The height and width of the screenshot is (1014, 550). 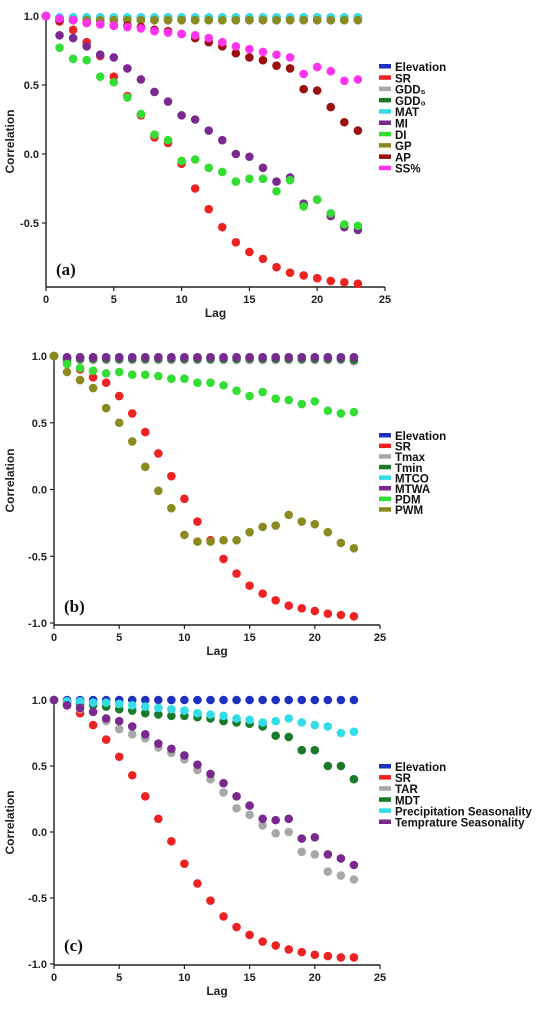 What do you see at coordinates (401, 125) in the screenshot?
I see `legend-label: MI` at bounding box center [401, 125].